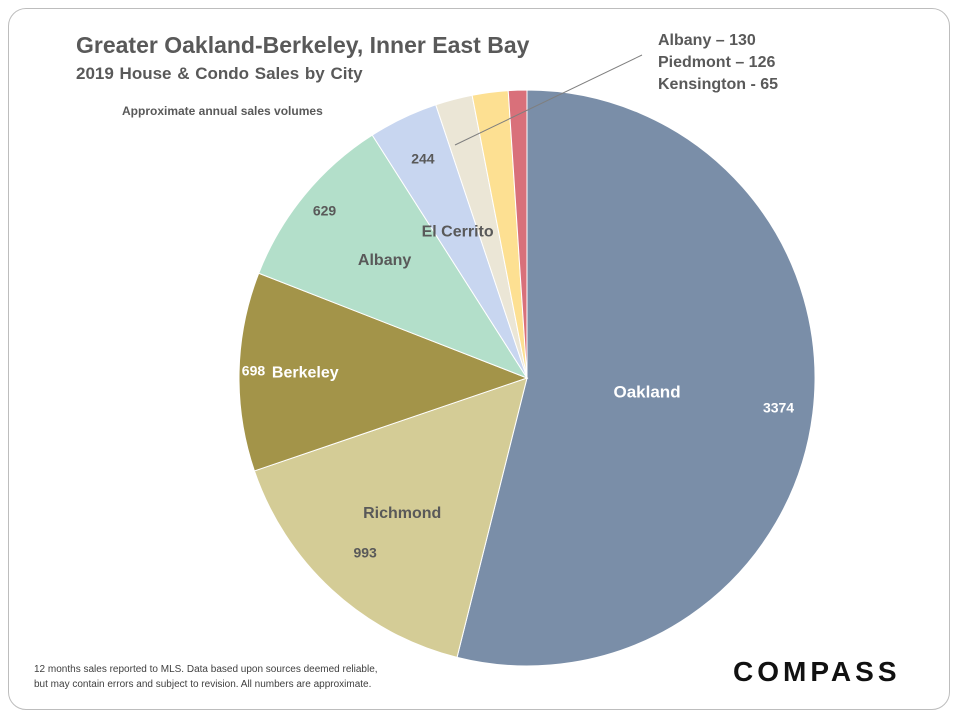 This screenshot has width=960, height=720. Describe the element at coordinates (548, 100) in the screenshot. I see `callout-leader-line` at that location.